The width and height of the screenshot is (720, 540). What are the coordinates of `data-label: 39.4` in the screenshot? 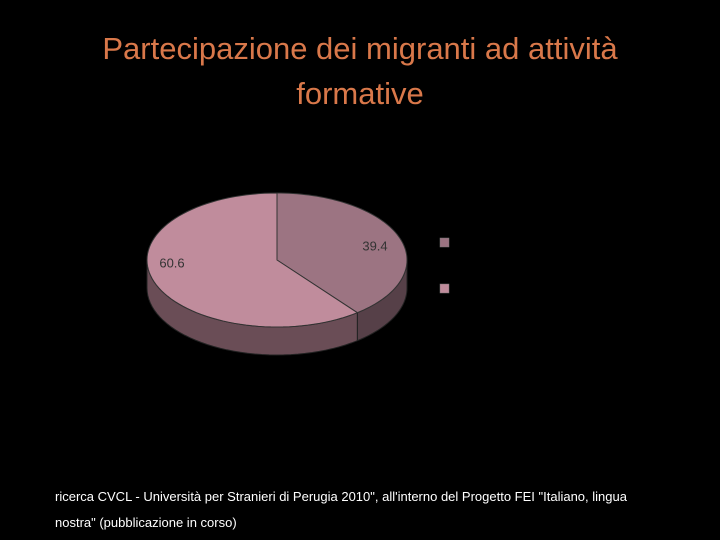 It's located at (374, 245).